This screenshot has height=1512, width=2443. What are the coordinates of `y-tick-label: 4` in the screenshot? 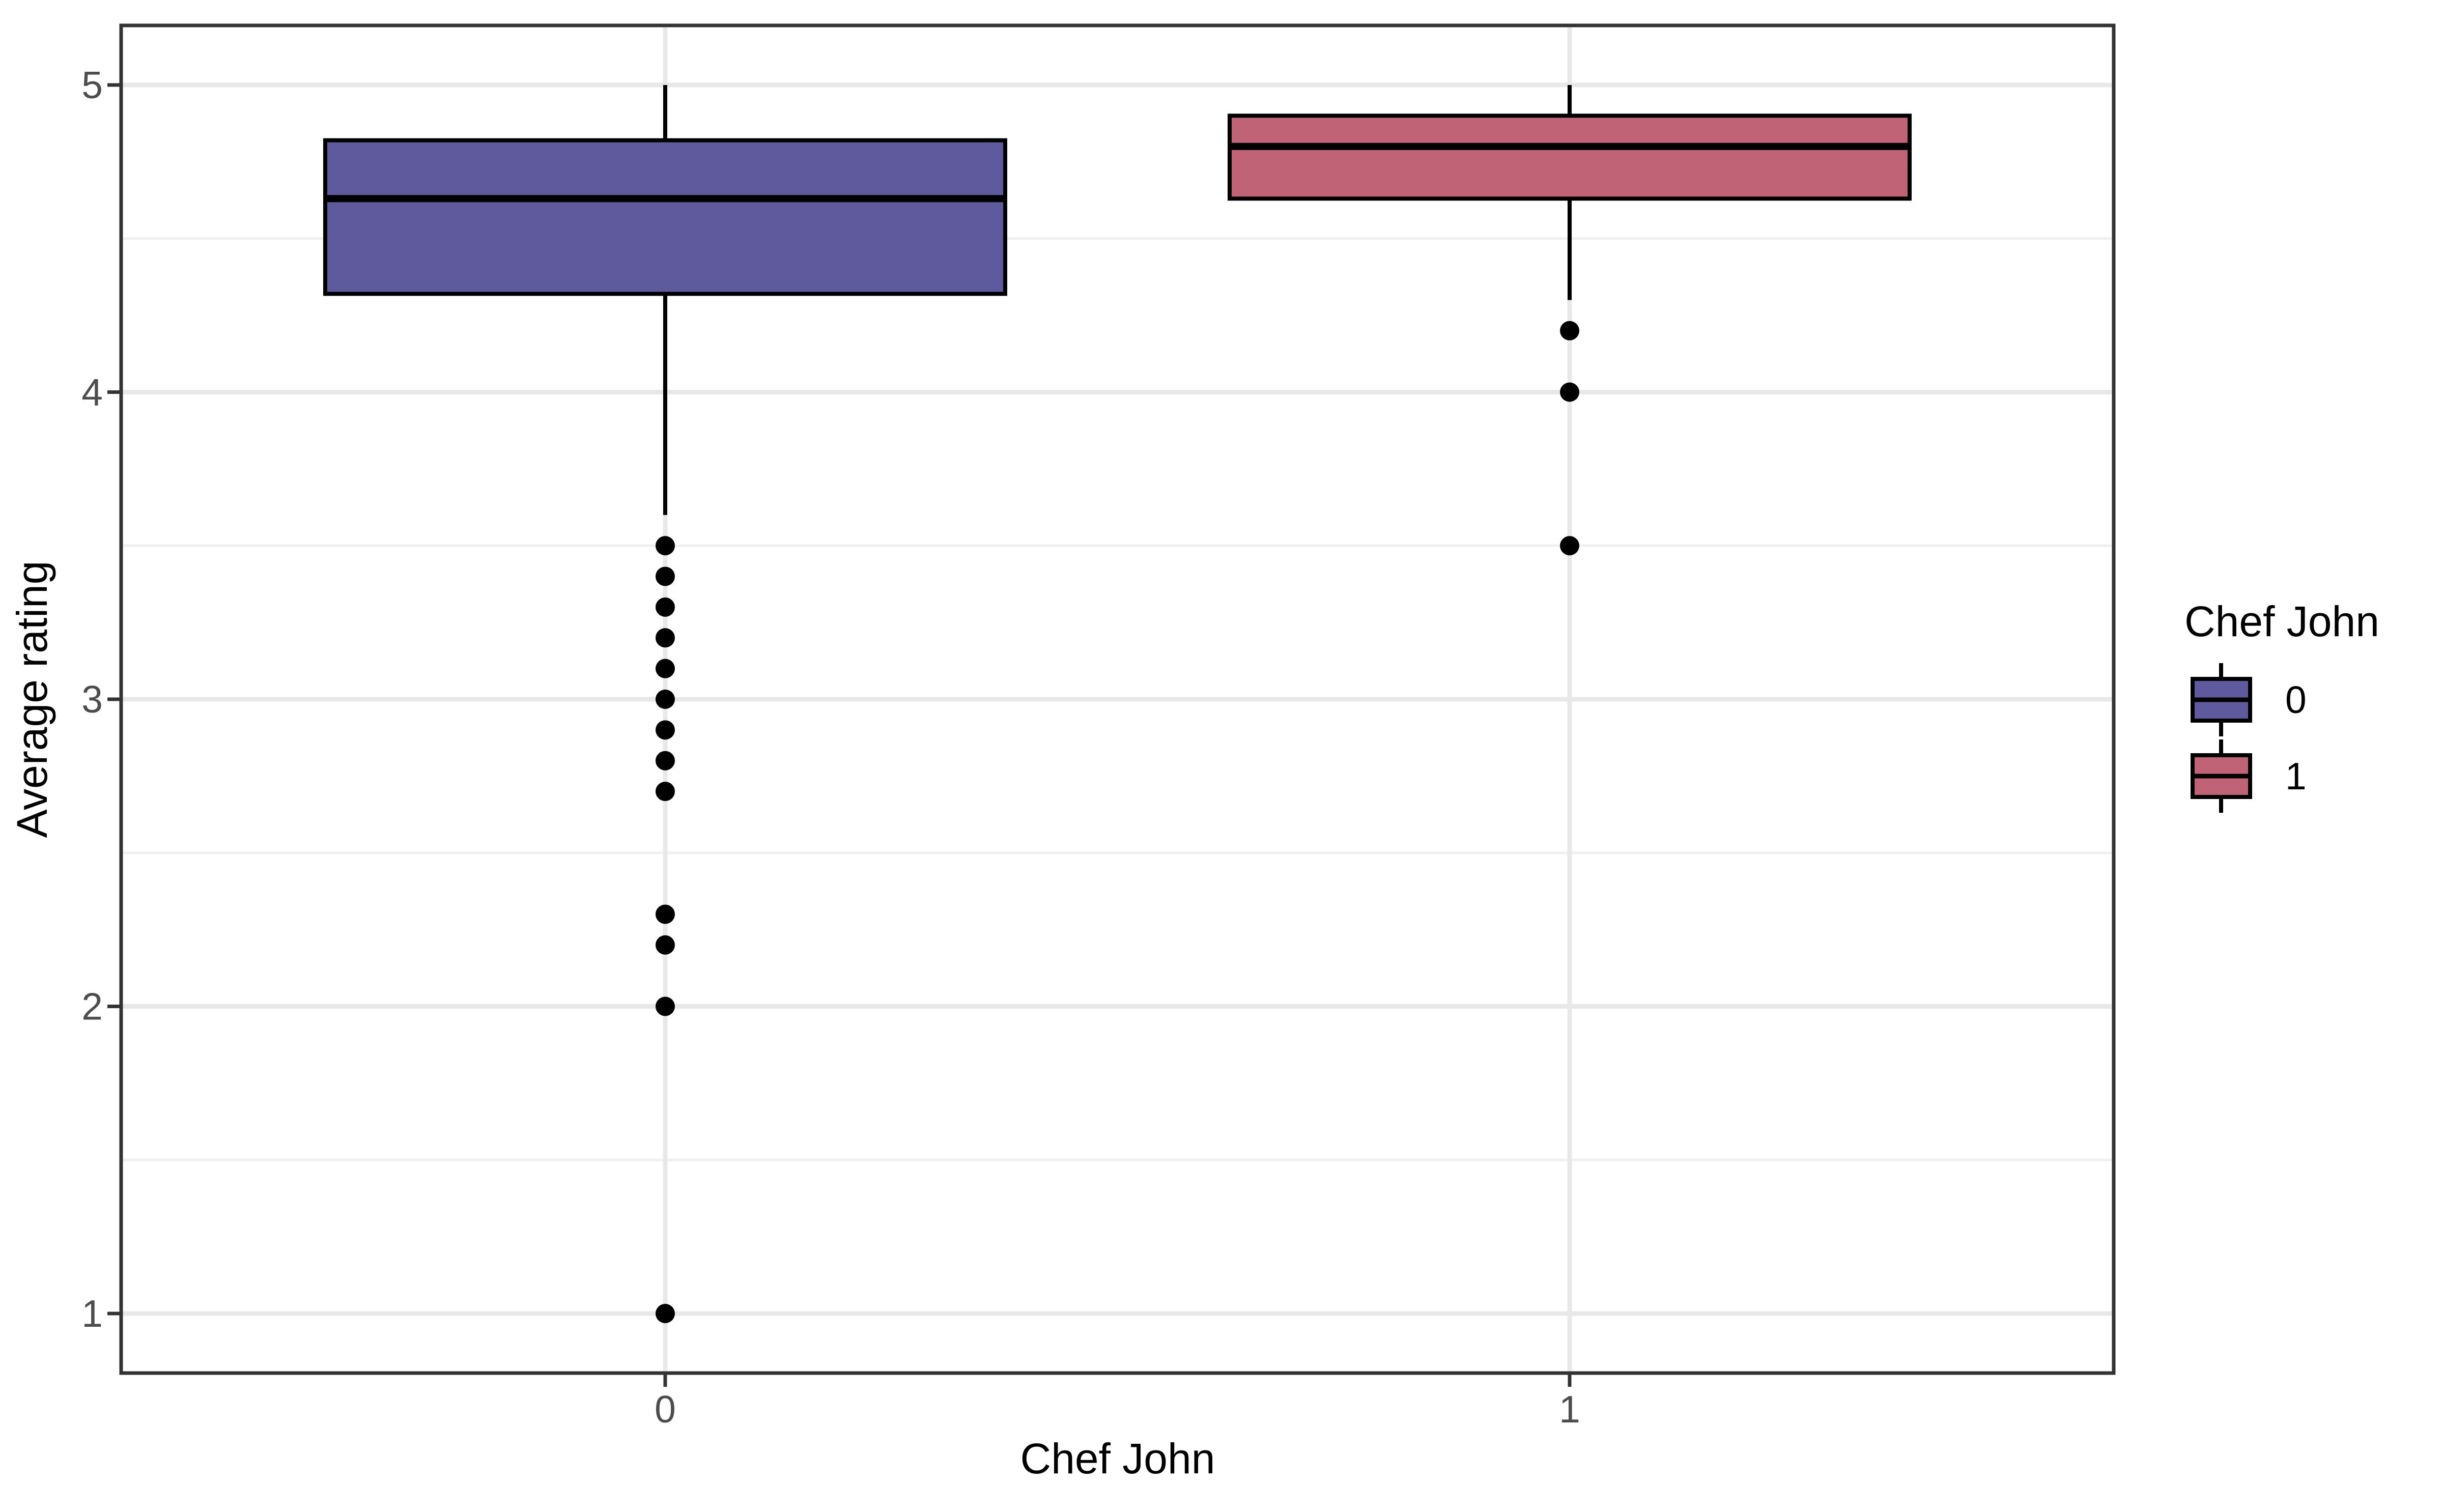 It's located at (92, 392).